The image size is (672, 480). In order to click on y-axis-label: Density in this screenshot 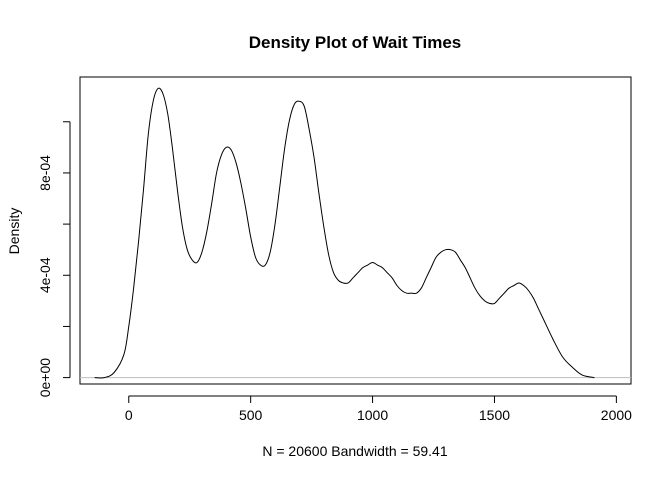, I will do `click(14, 231)`.